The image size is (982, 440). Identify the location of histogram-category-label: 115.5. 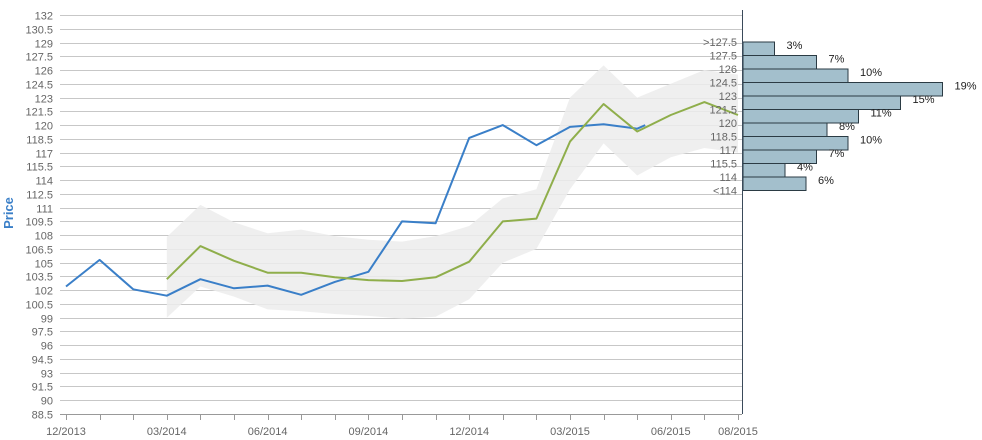
(723, 165).